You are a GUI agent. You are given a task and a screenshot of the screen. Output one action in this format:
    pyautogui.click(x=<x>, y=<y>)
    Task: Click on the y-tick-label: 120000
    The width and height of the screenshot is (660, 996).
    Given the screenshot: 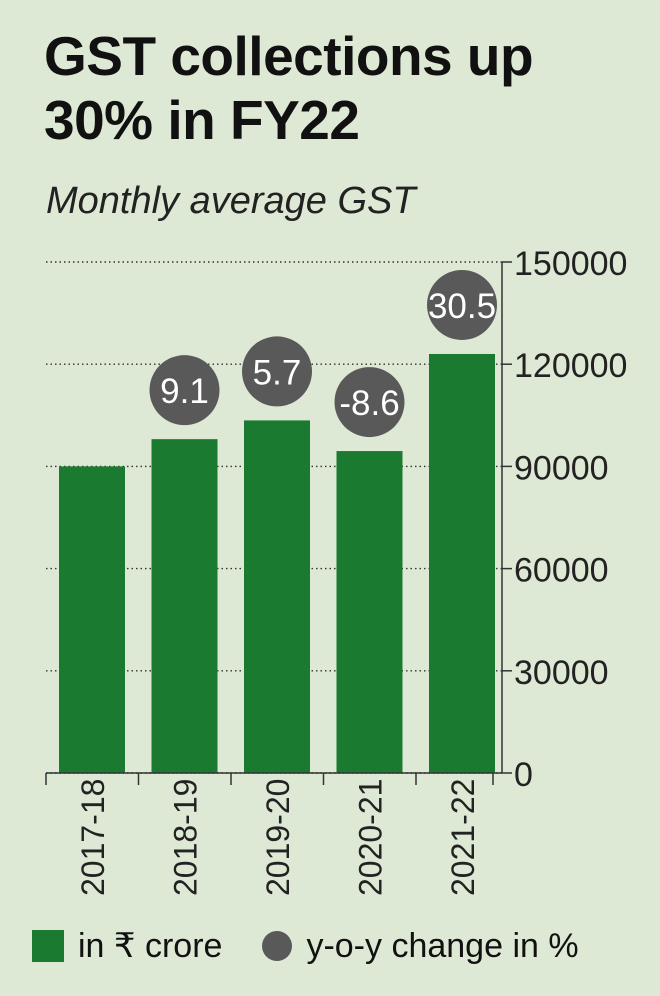 What is the action you would take?
    pyautogui.click(x=570, y=366)
    